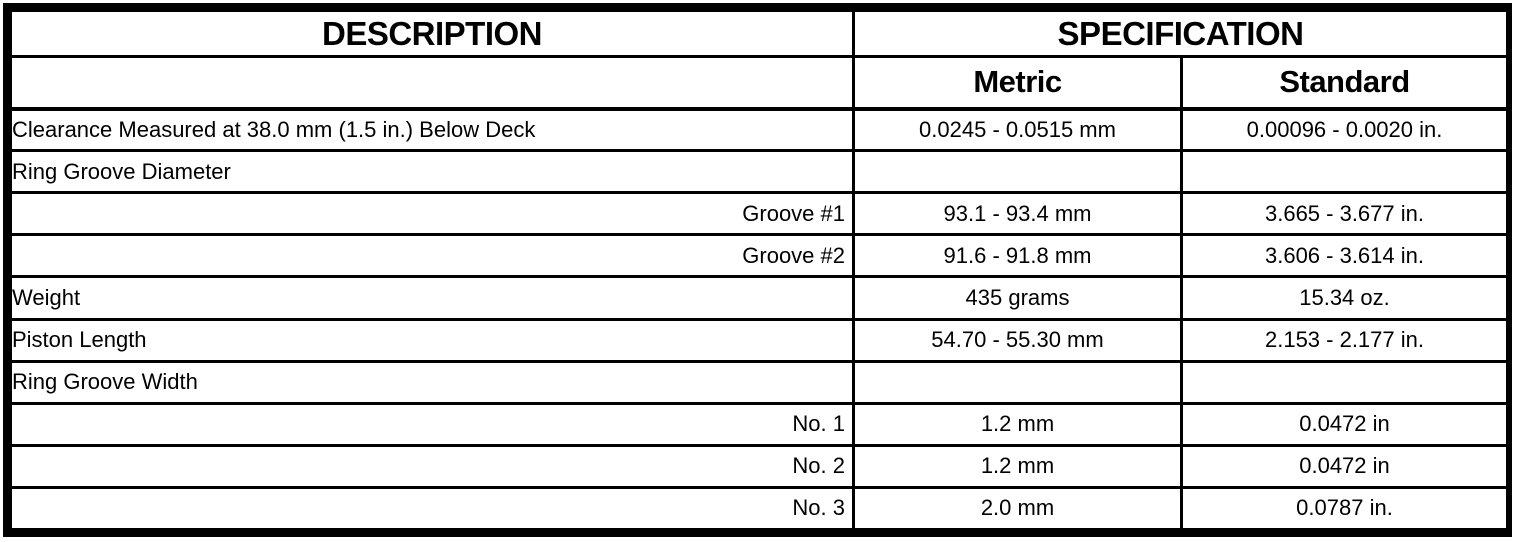 The height and width of the screenshot is (542, 1520). I want to click on header-row-top: DESCRIPTION SPECIFICATION, so click(759, 33).